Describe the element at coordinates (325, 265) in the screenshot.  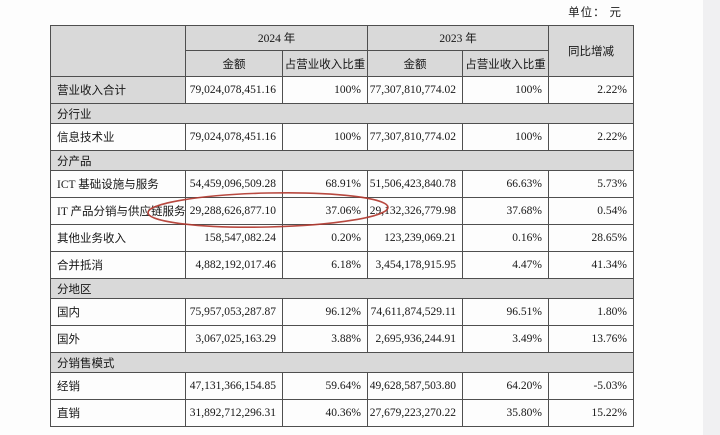
I see `cell-share-2024: 6.18%` at that location.